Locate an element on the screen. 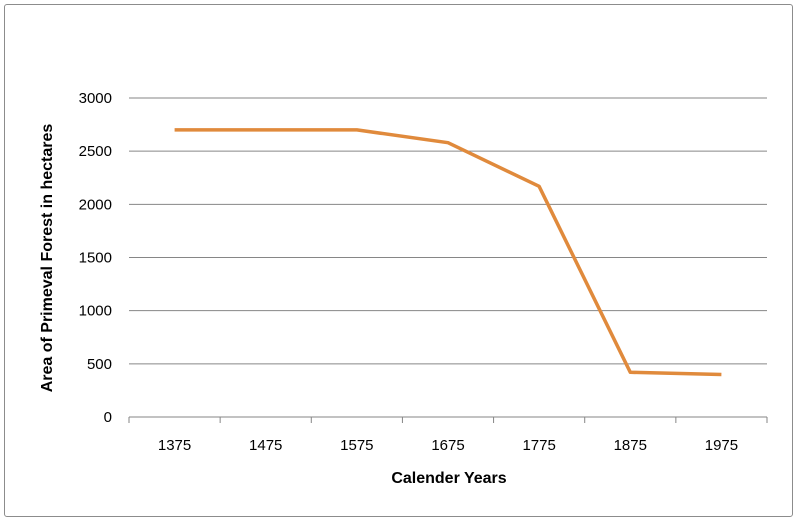 The image size is (800, 524). x-tick-label: 1575 is located at coordinates (356, 445).